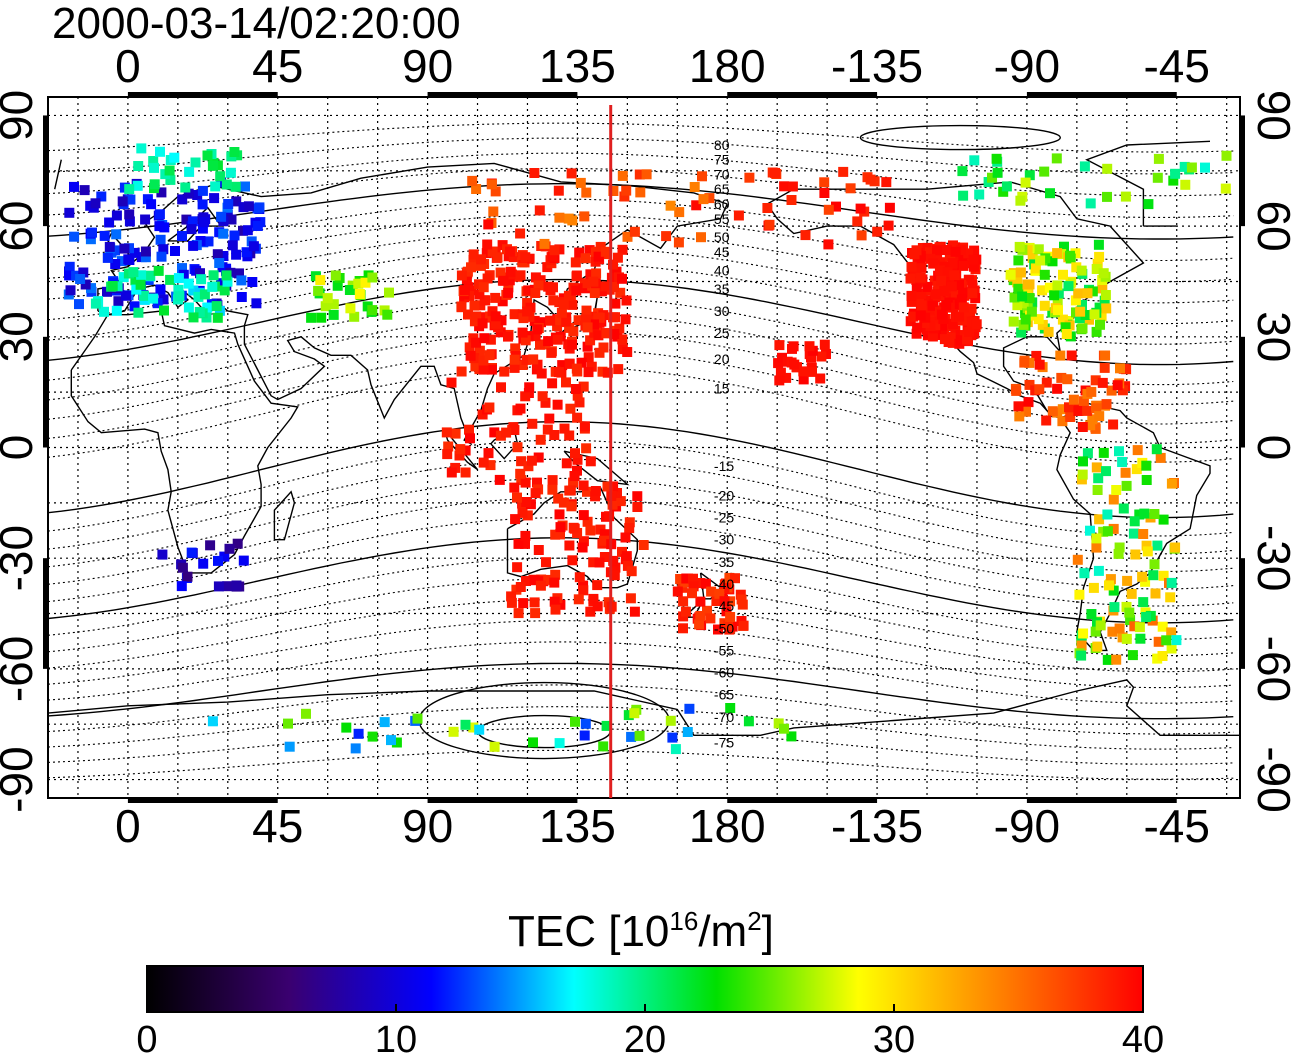 Image resolution: width=1292 pixels, height=1057 pixels. I want to click on contour-line, so click(641, 470).